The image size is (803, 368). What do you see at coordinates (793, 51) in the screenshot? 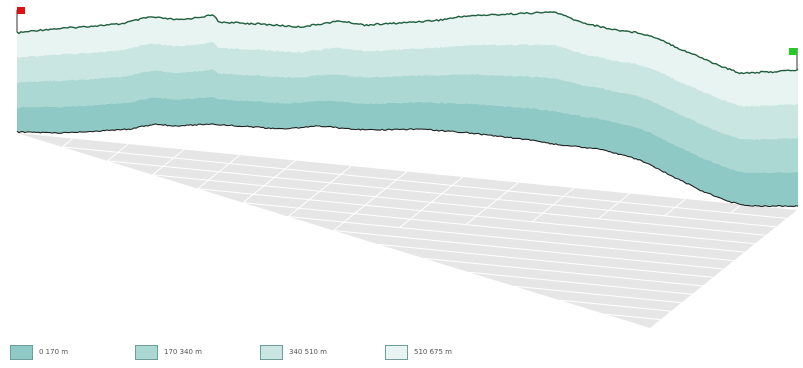
I see `end-flag-icon` at bounding box center [793, 51].